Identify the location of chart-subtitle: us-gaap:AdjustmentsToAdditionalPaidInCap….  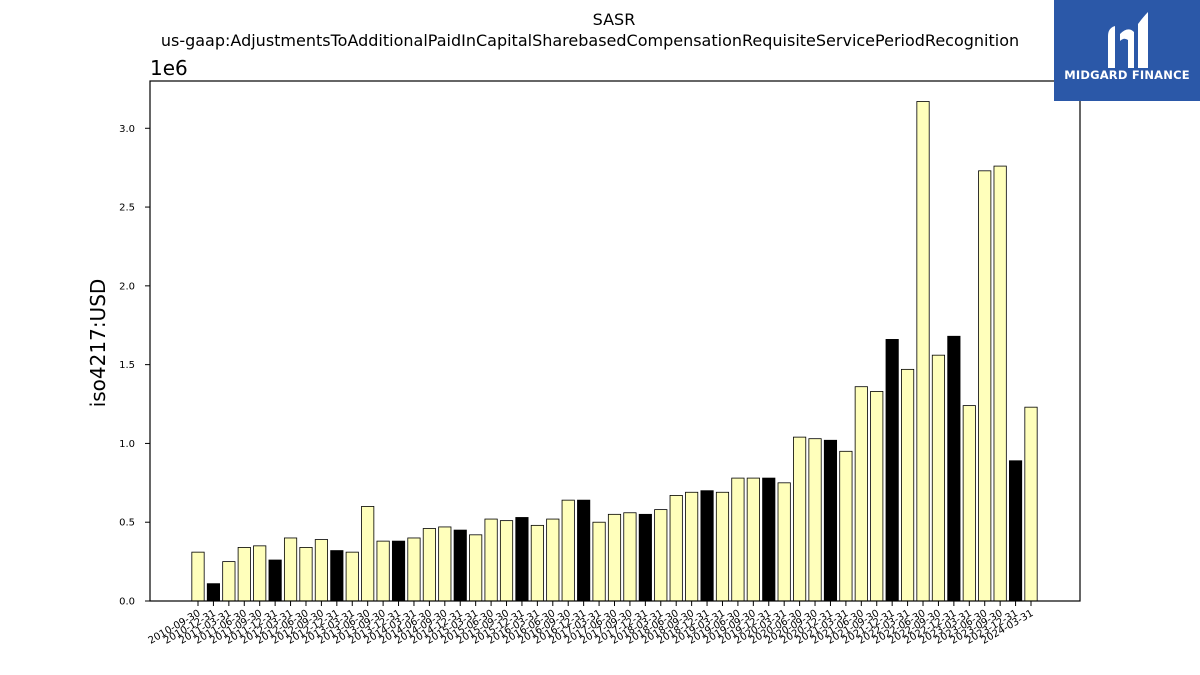
(590, 40).